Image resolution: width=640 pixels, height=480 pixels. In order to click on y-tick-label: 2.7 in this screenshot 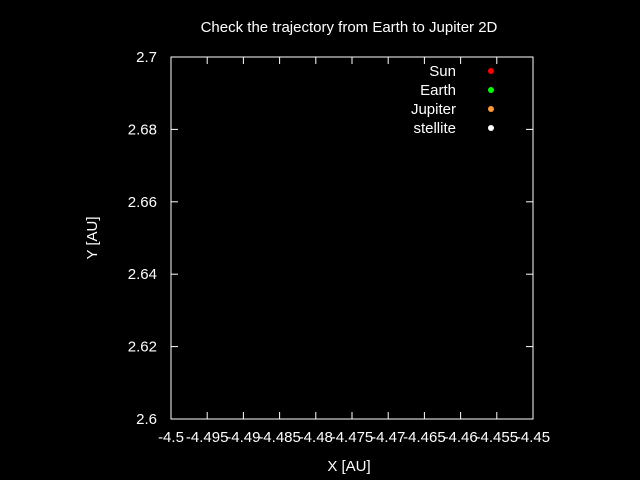, I will do `click(146, 57)`.